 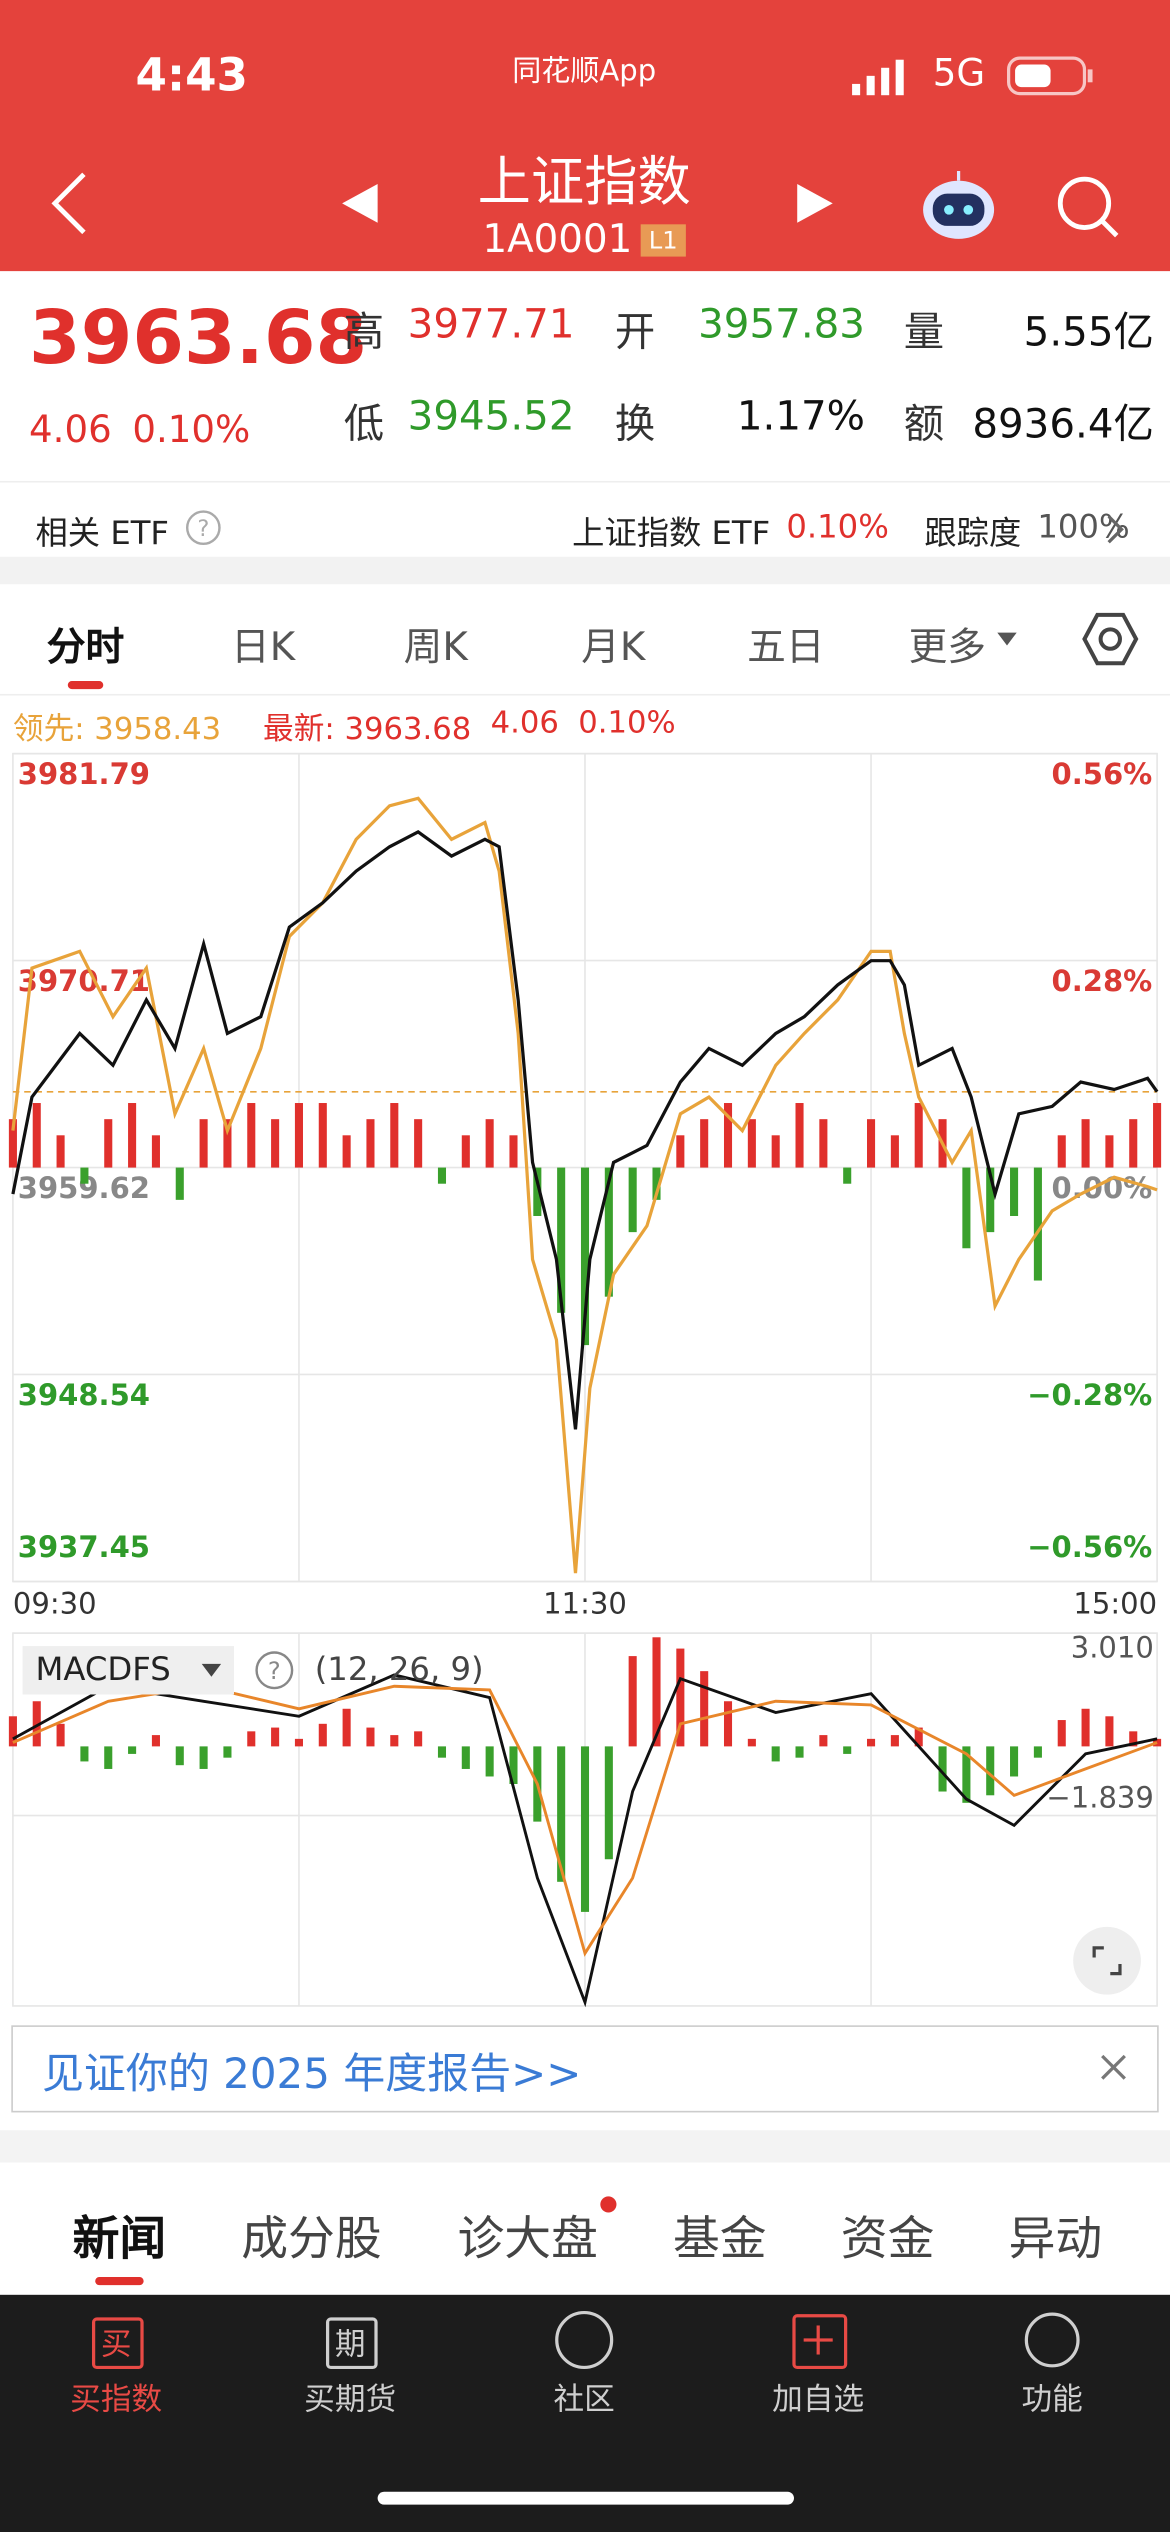 What do you see at coordinates (469, 727) in the screenshot?
I see `legend-latest: 最新: 3963.68 4.06 0.10%` at bounding box center [469, 727].